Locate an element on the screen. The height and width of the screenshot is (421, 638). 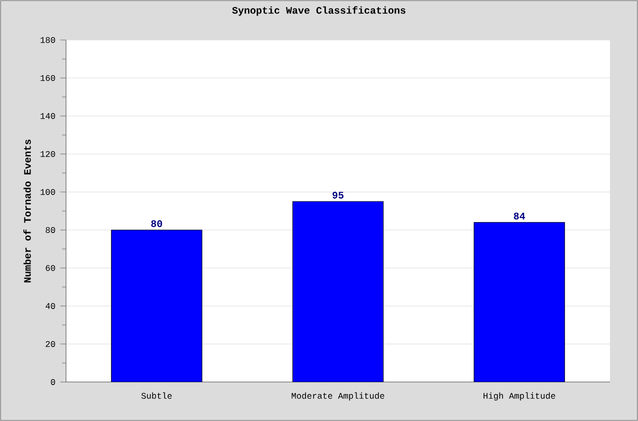
chart-title: Synoptic Wave Classifications is located at coordinates (319, 11).